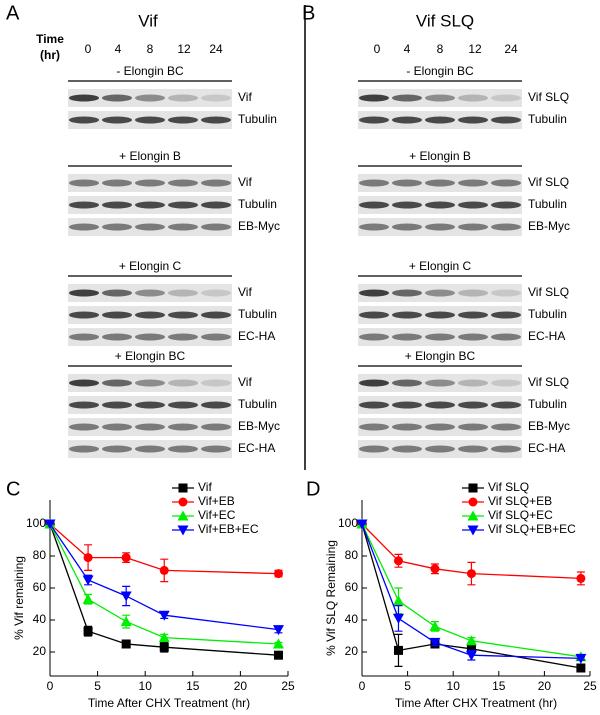 This screenshot has width=600, height=715. What do you see at coordinates (476, 703) in the screenshot?
I see `x-axis-label: Time After CHX Treatment (hr)` at bounding box center [476, 703].